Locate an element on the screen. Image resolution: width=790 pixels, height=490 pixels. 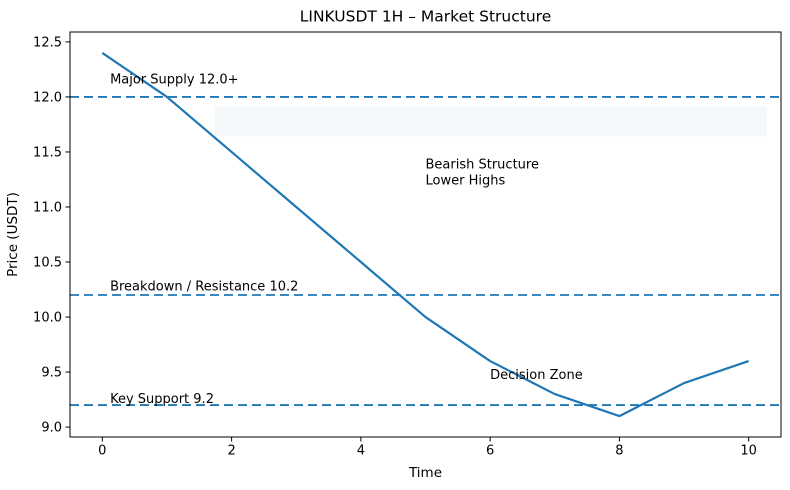
bearish-structure-note-line-1: Lower Highs is located at coordinates (466, 180).